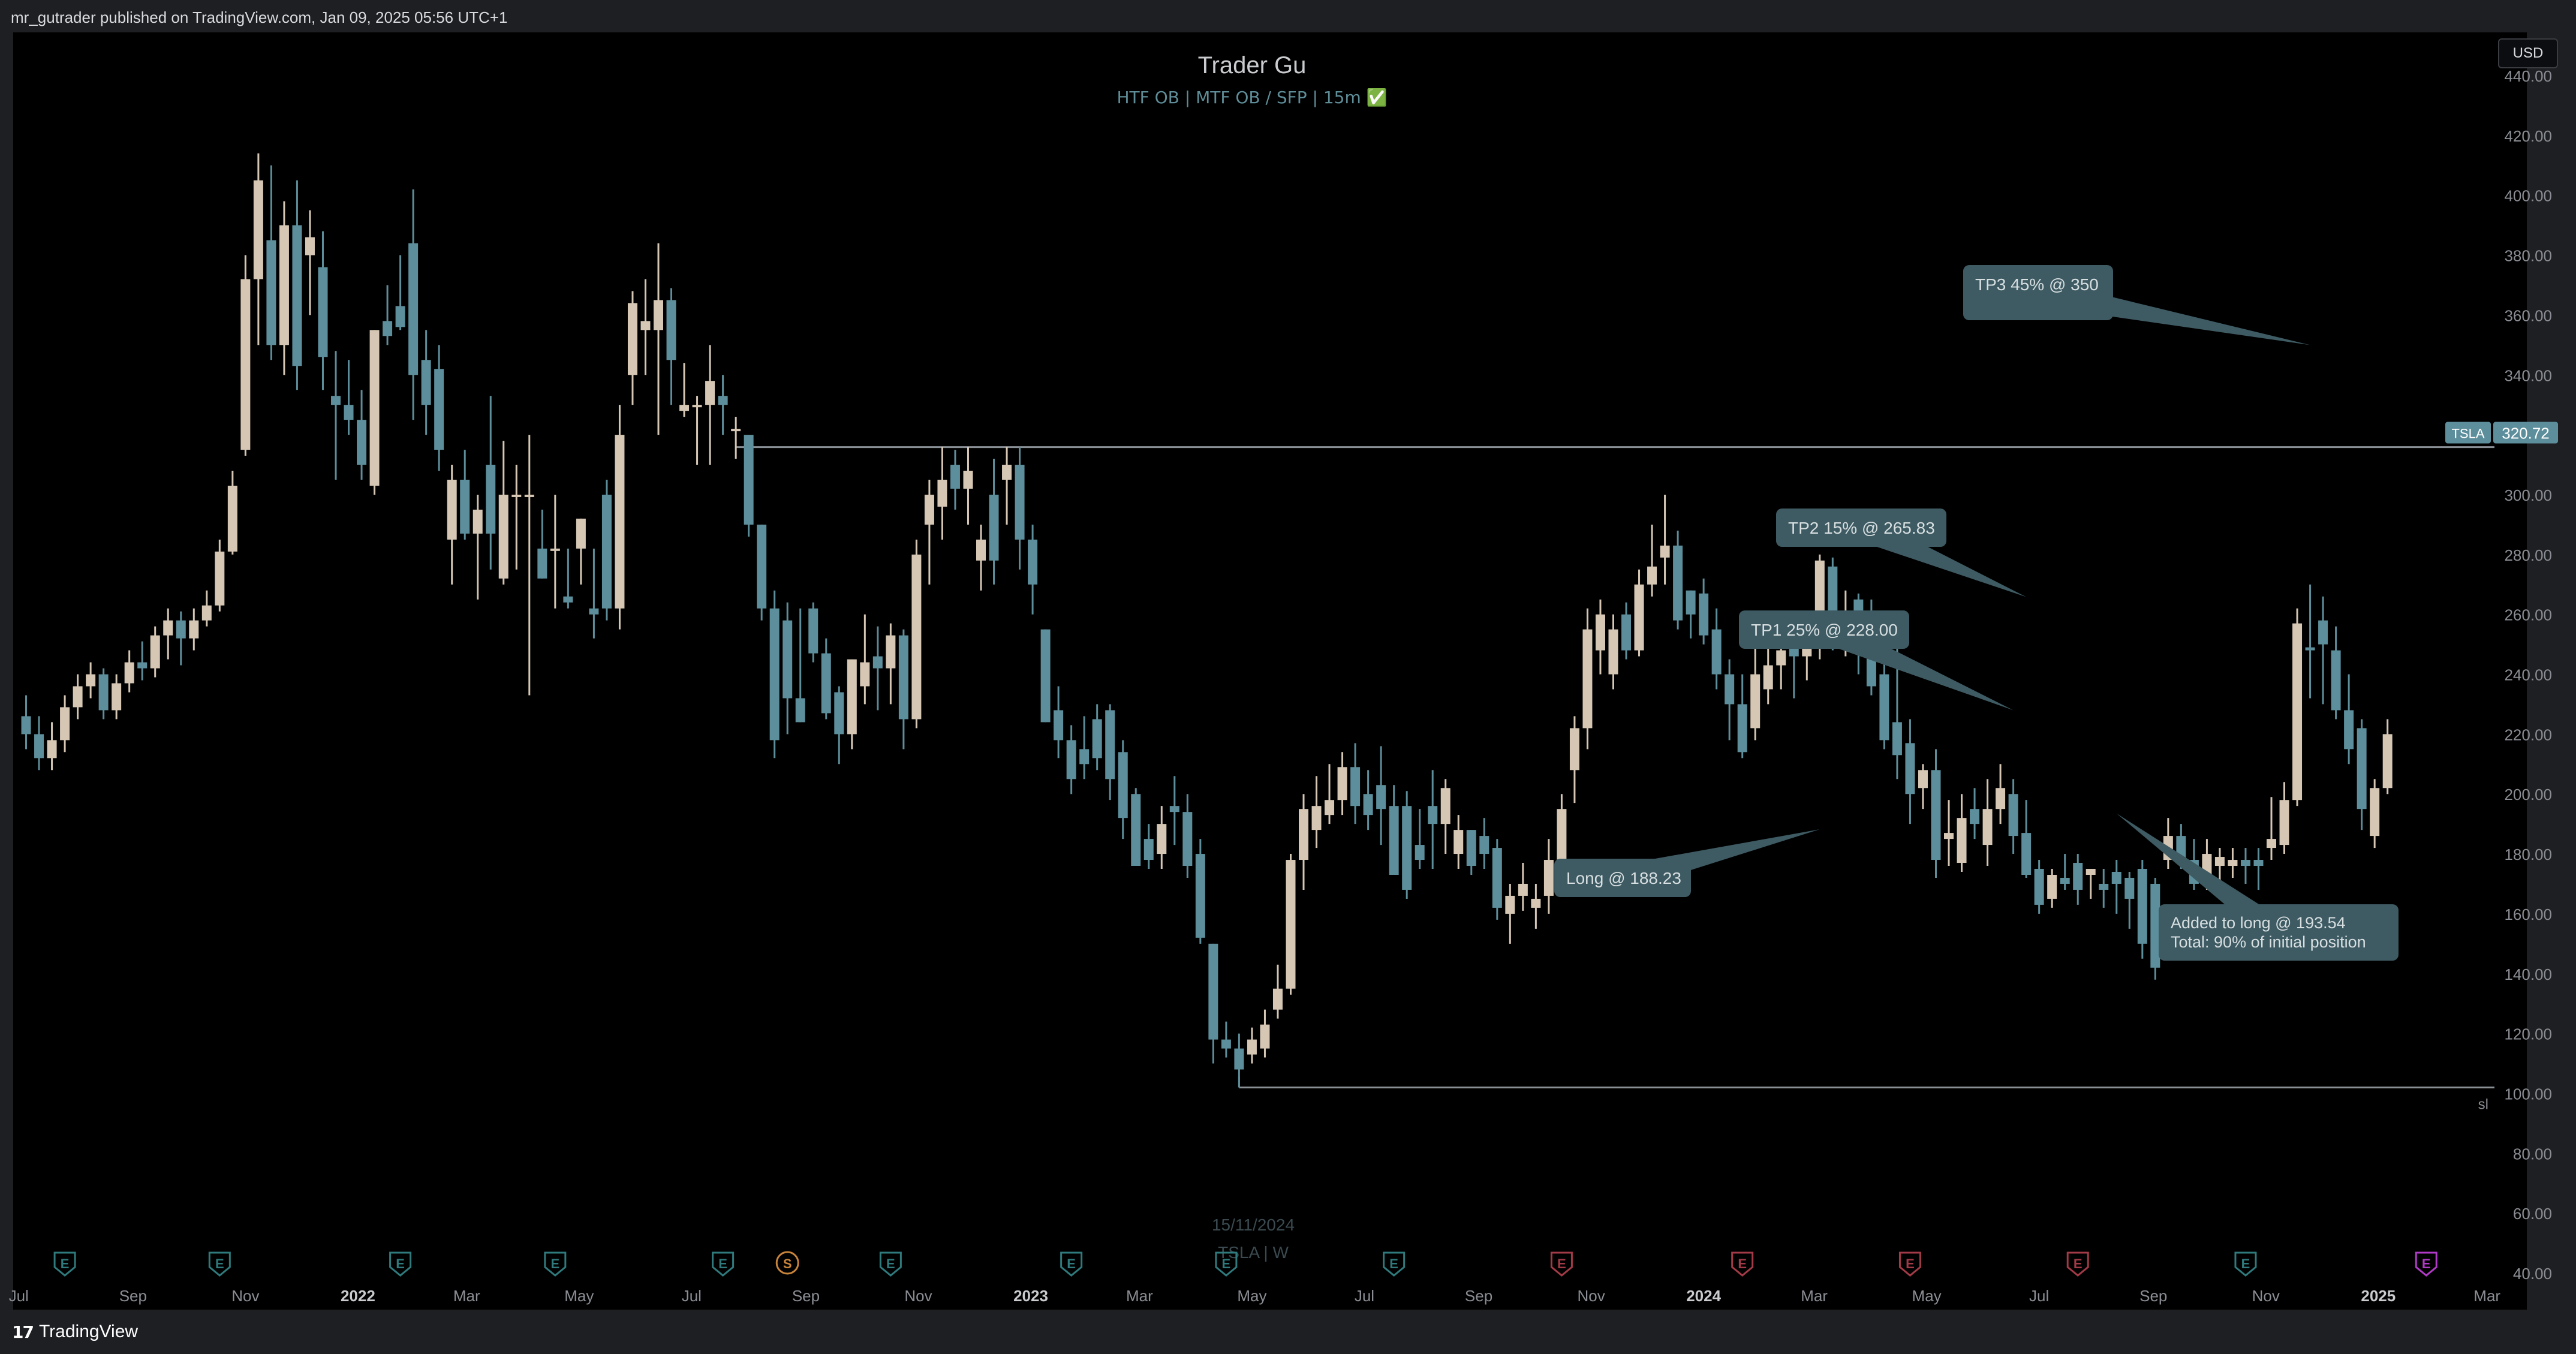 Image resolution: width=2576 pixels, height=1354 pixels. Describe the element at coordinates (2483, 1104) in the screenshot. I see `level-label: sl` at that location.